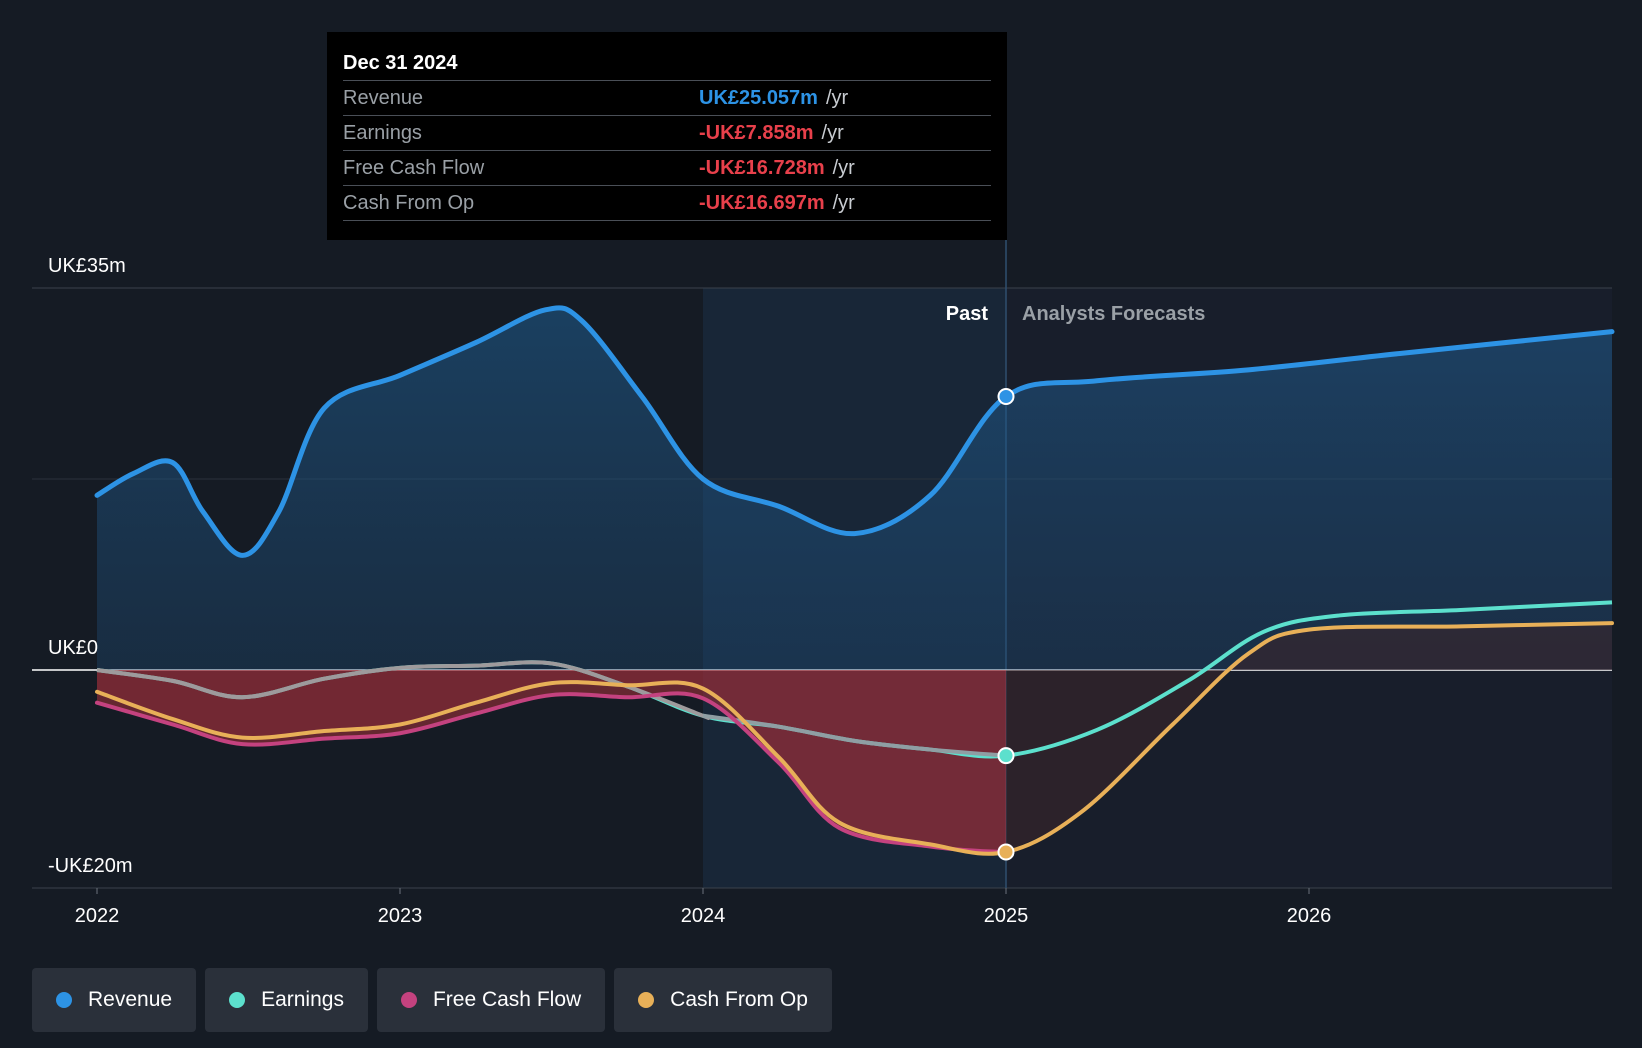  I want to click on free-cash-flow-area, so click(551, 761).